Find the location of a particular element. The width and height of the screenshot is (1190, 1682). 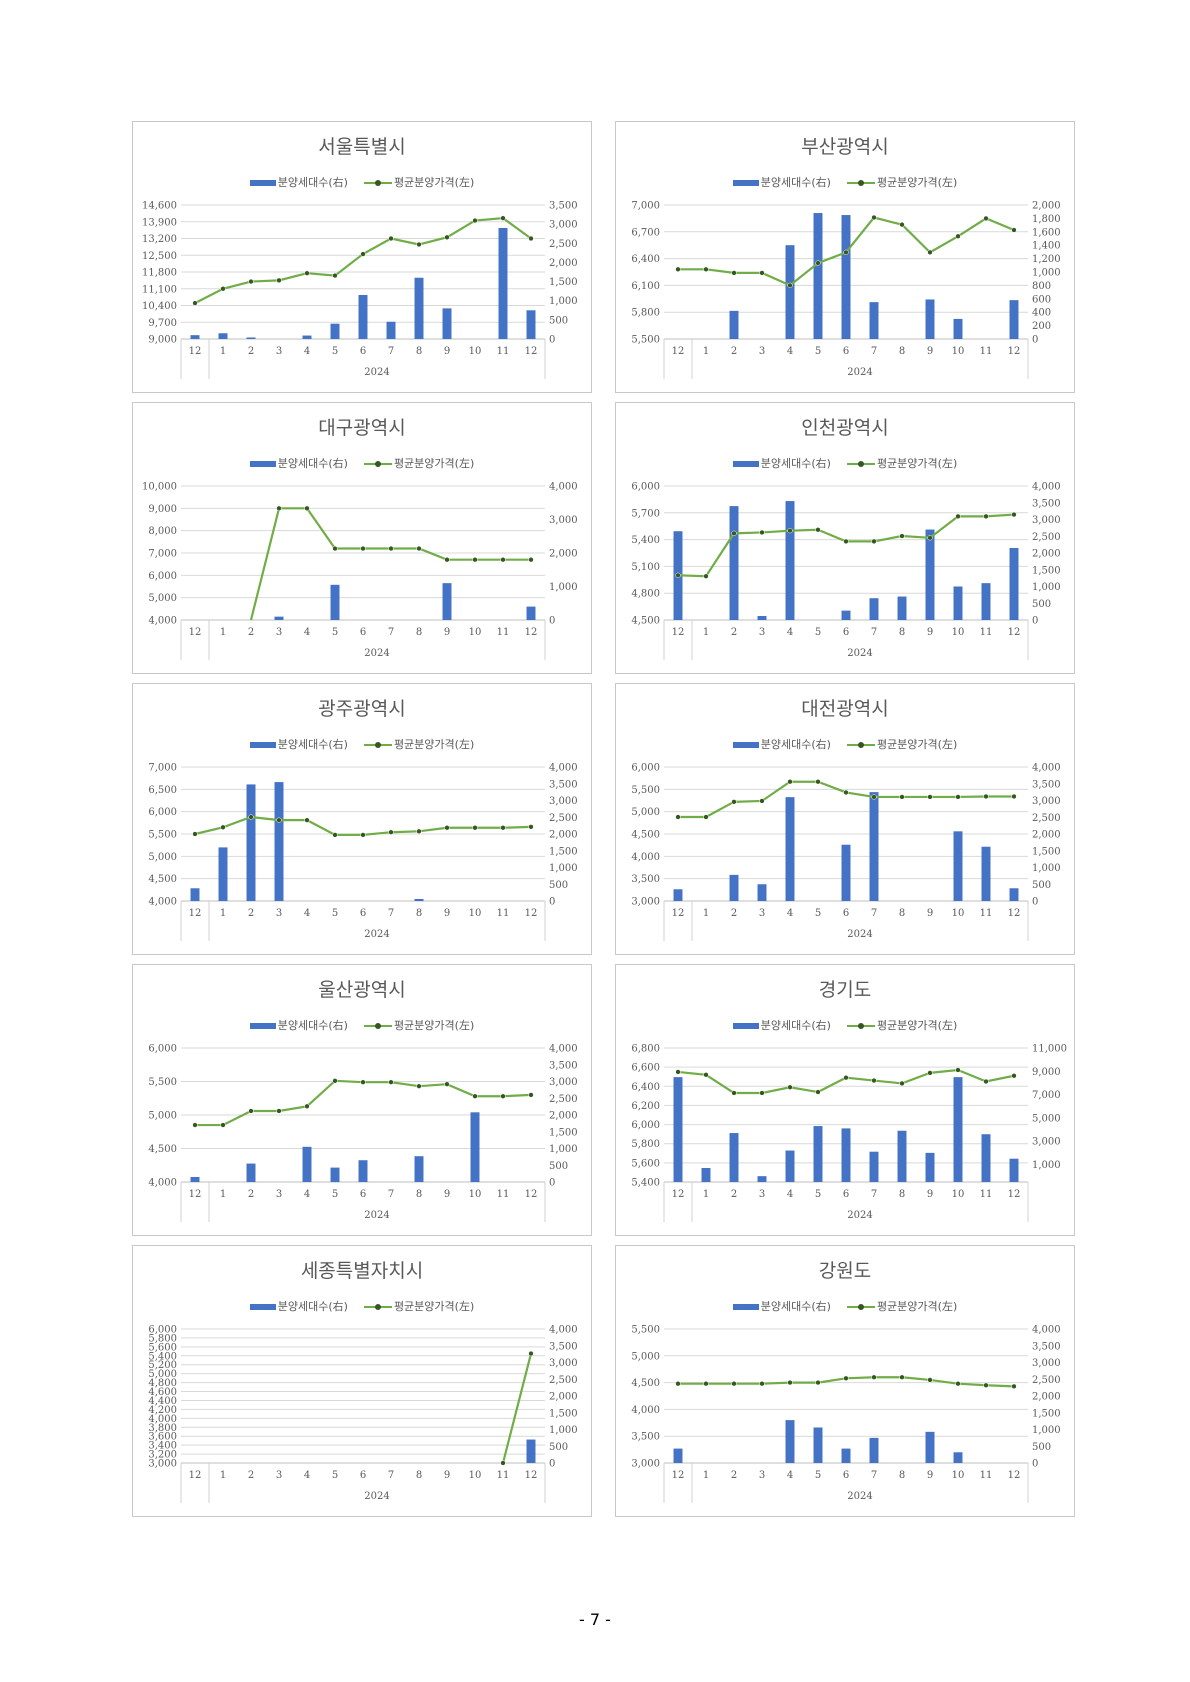

right-tick-label: 3,000 is located at coordinates (1046, 1142).